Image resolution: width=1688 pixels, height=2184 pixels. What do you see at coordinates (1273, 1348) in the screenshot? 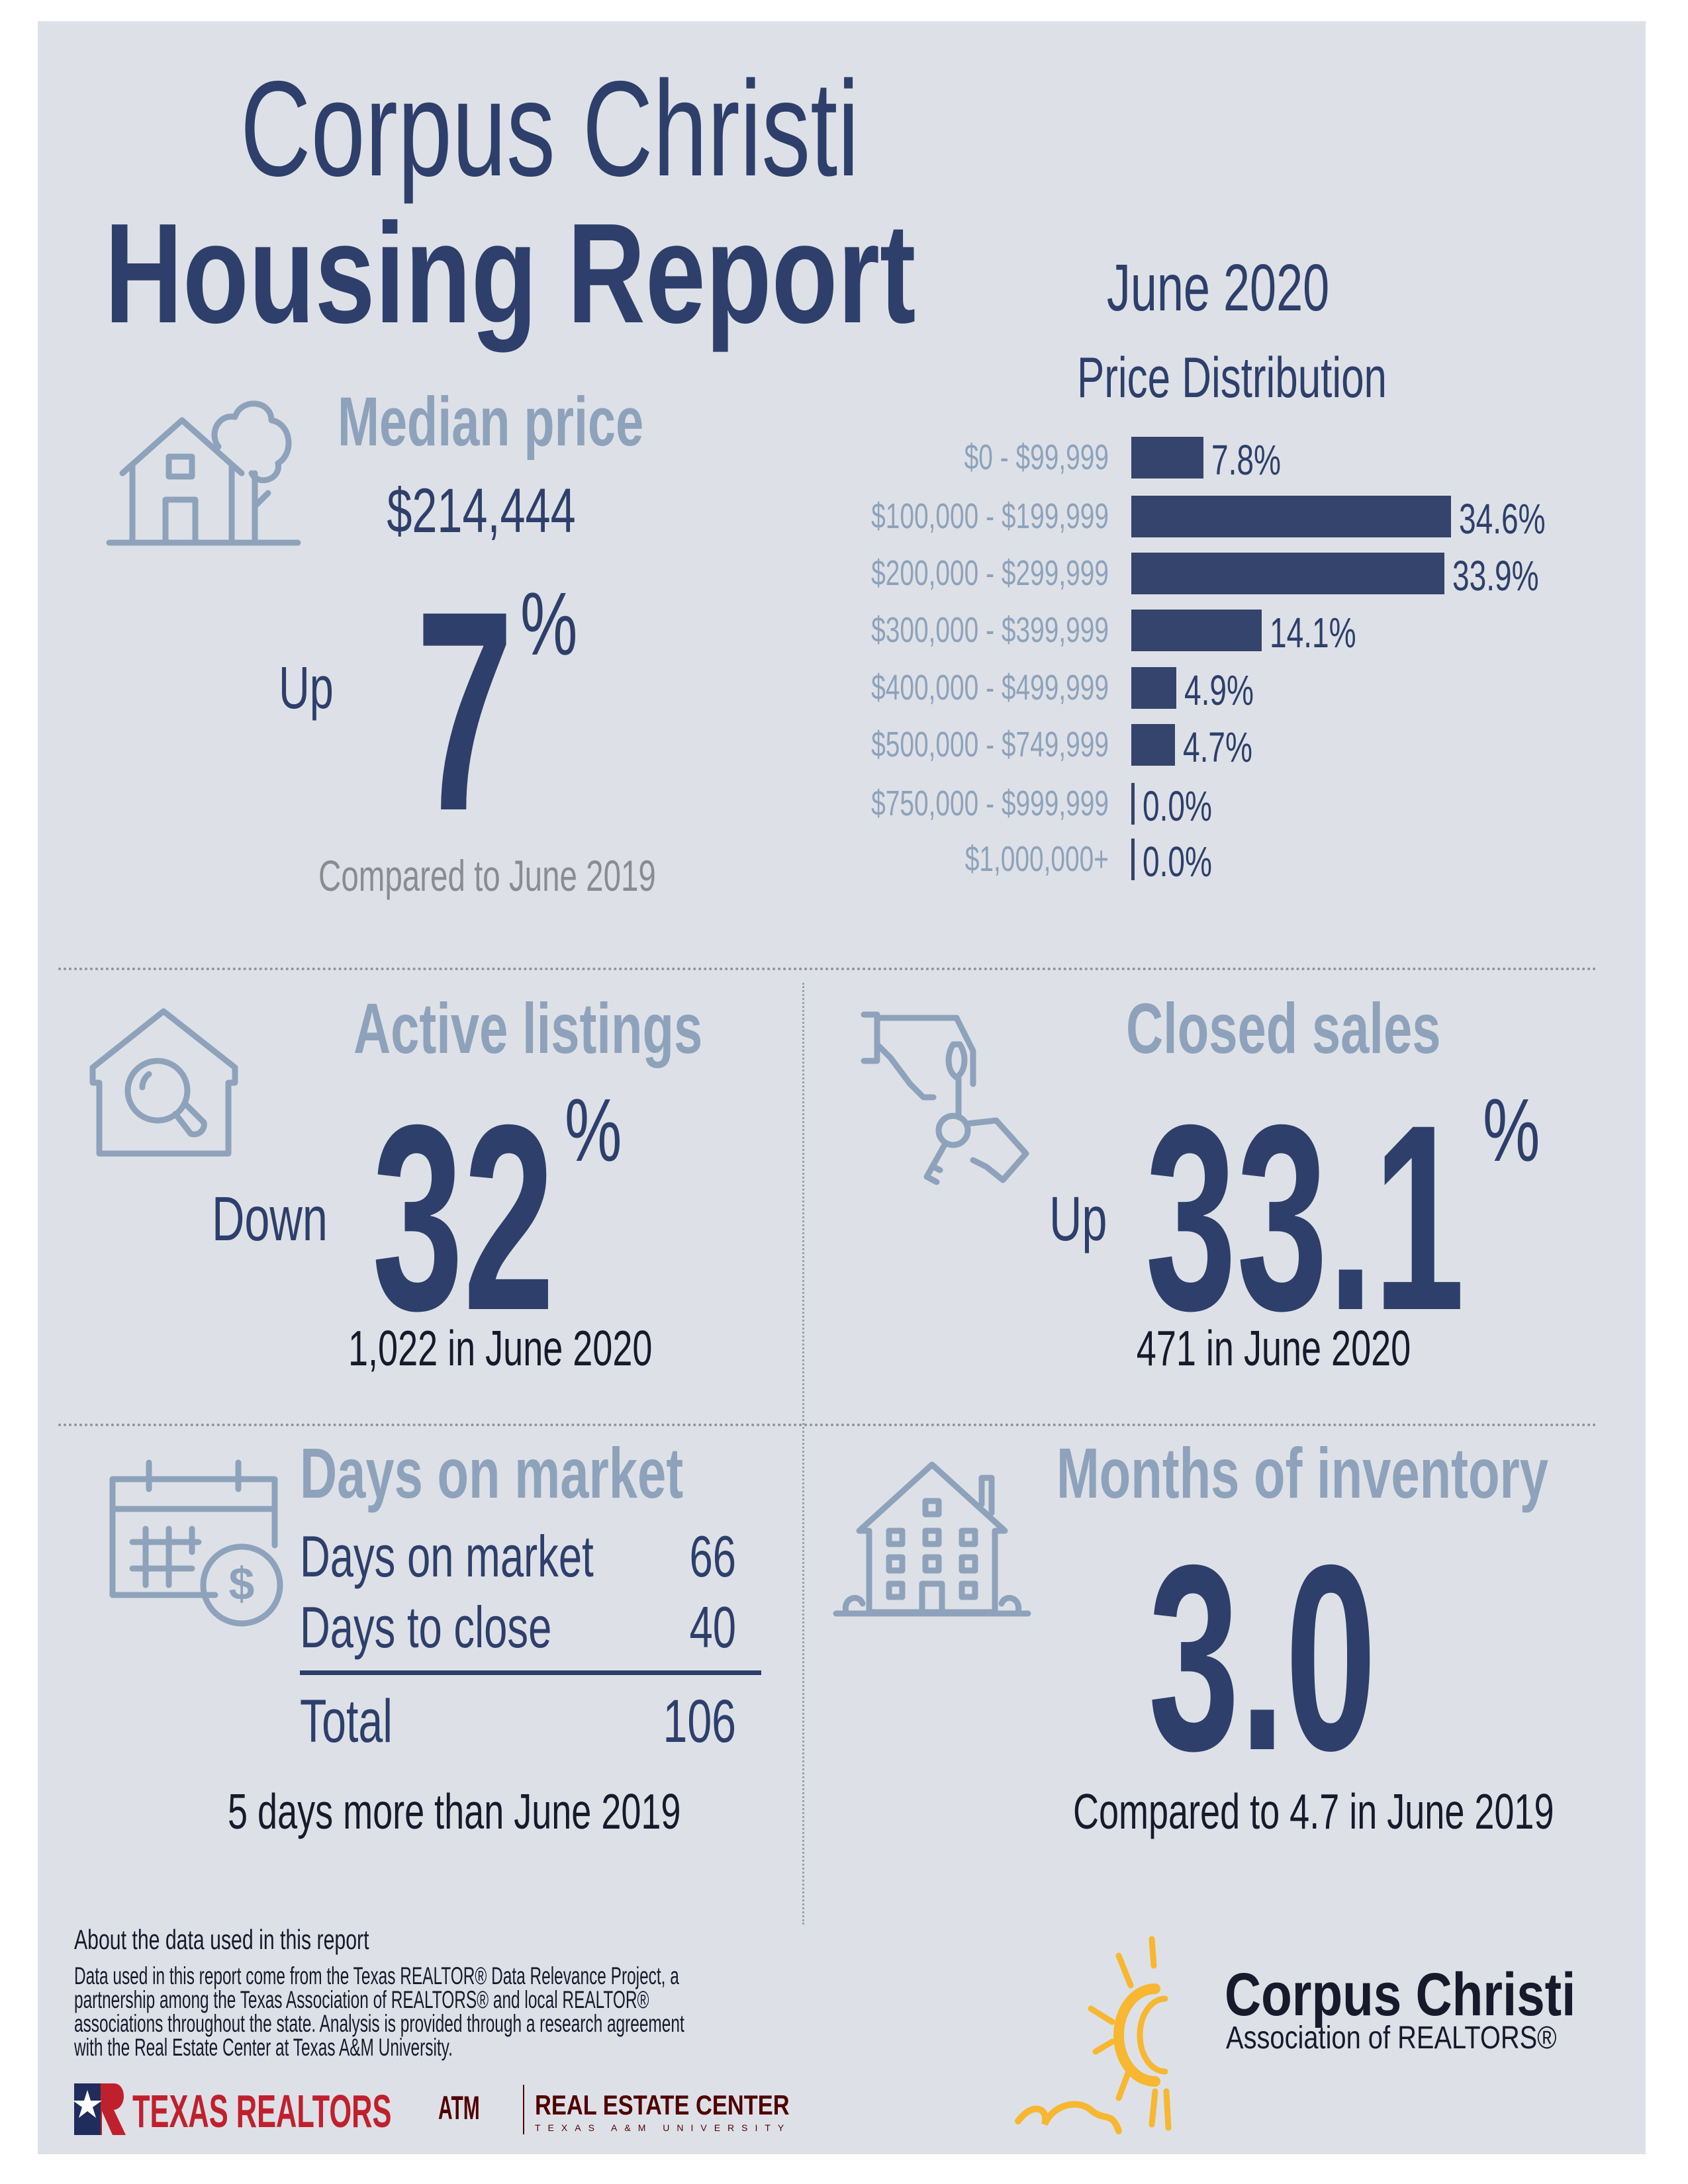
I see `closed-sales-detail: 471 in June 2020` at bounding box center [1273, 1348].